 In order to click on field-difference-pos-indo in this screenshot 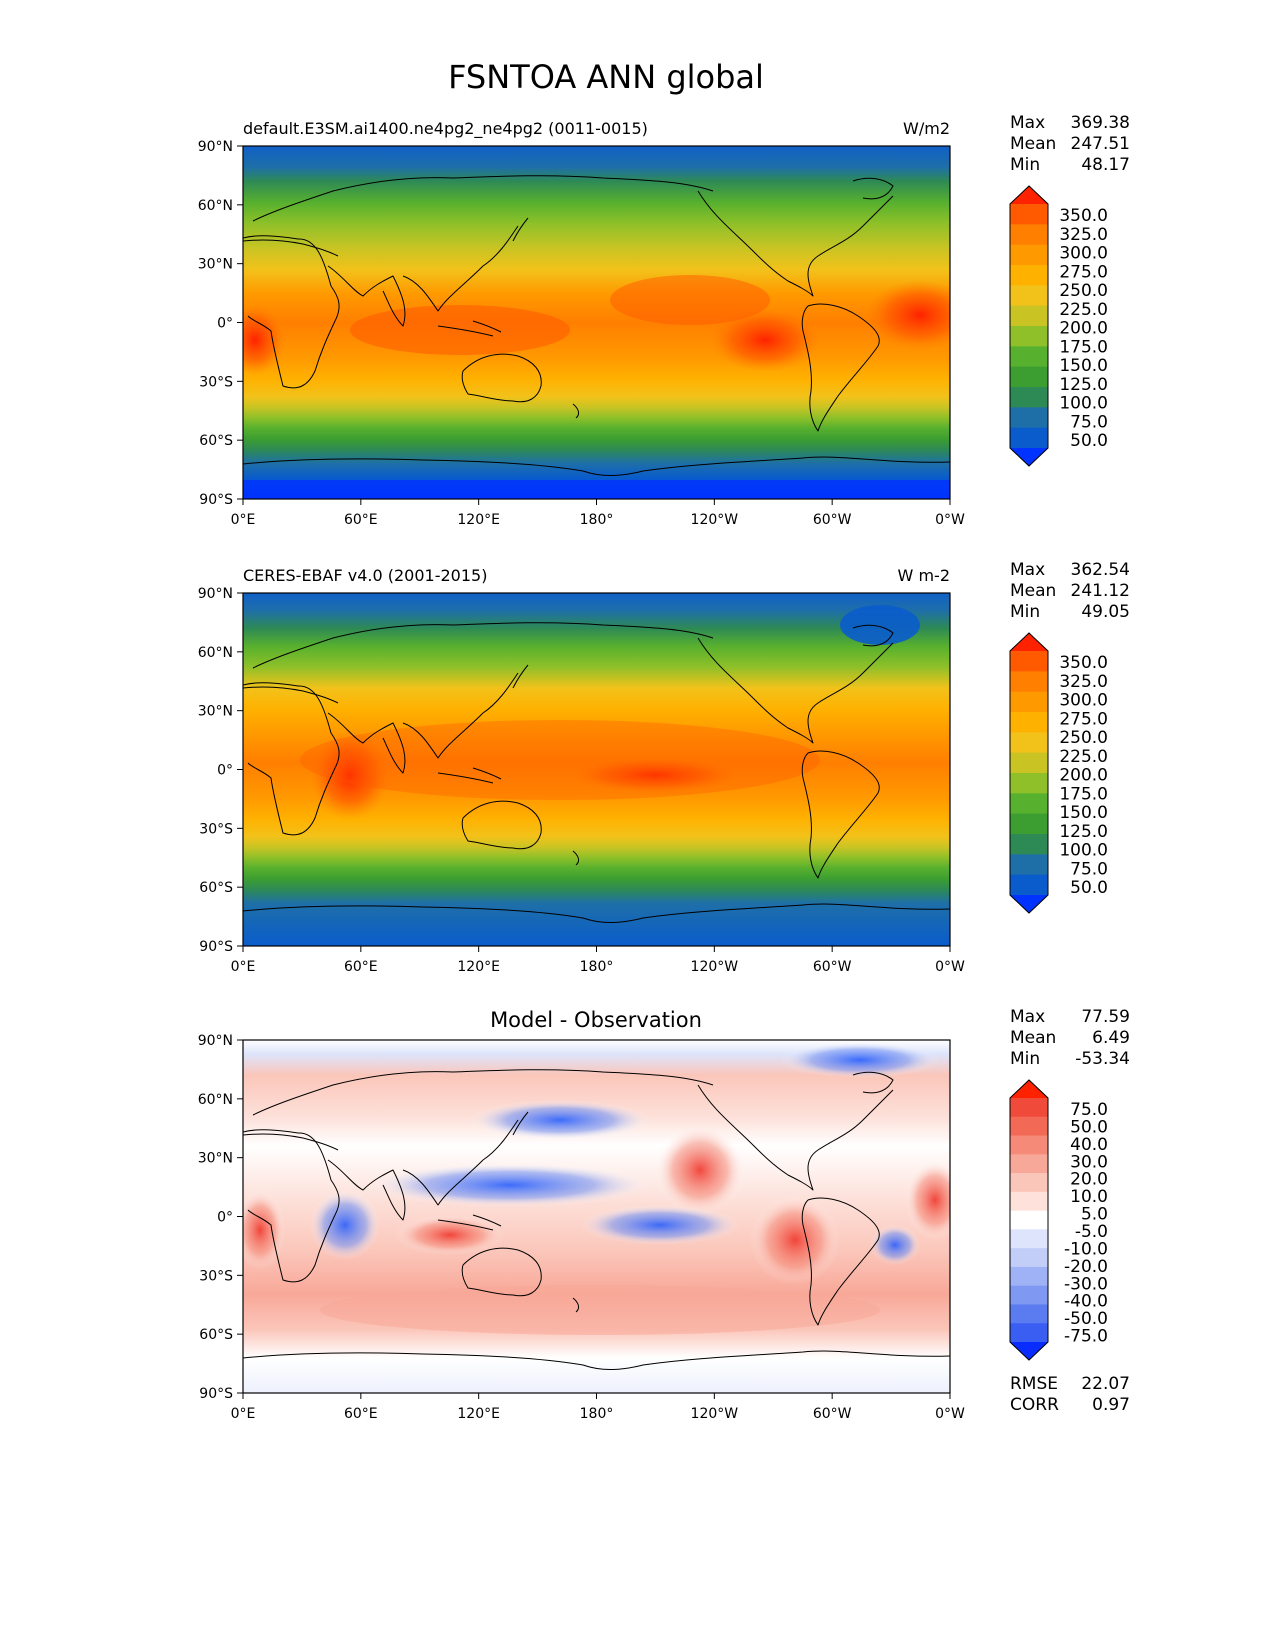, I will do `click(450, 1235)`.